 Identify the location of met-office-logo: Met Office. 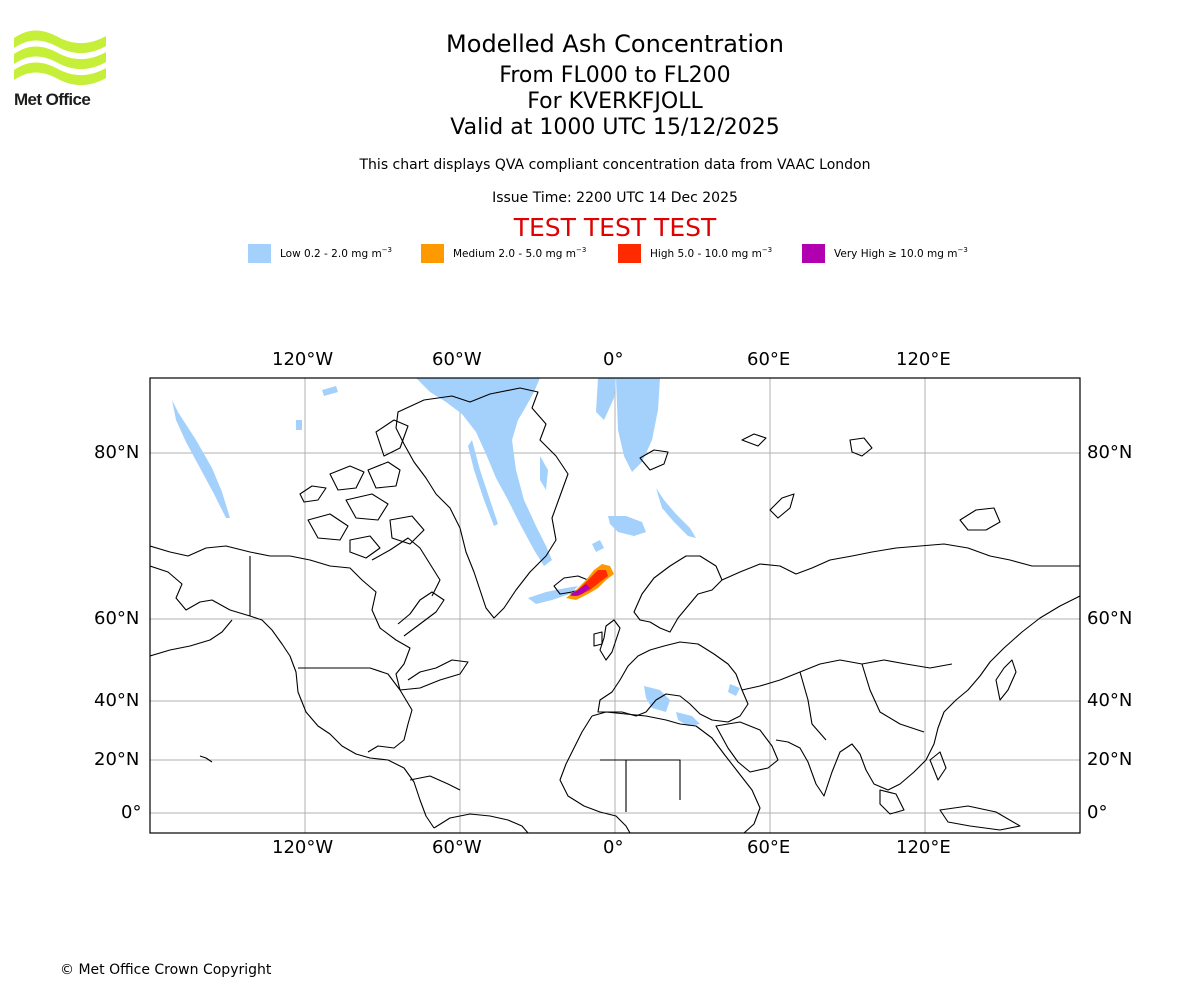
(62, 71).